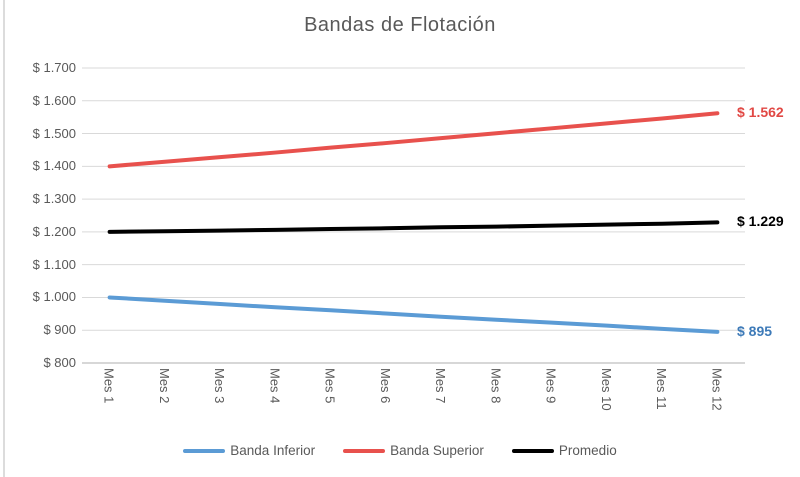  Describe the element at coordinates (54, 297) in the screenshot. I see `y-axis-tick-label: $ 1.000` at that location.